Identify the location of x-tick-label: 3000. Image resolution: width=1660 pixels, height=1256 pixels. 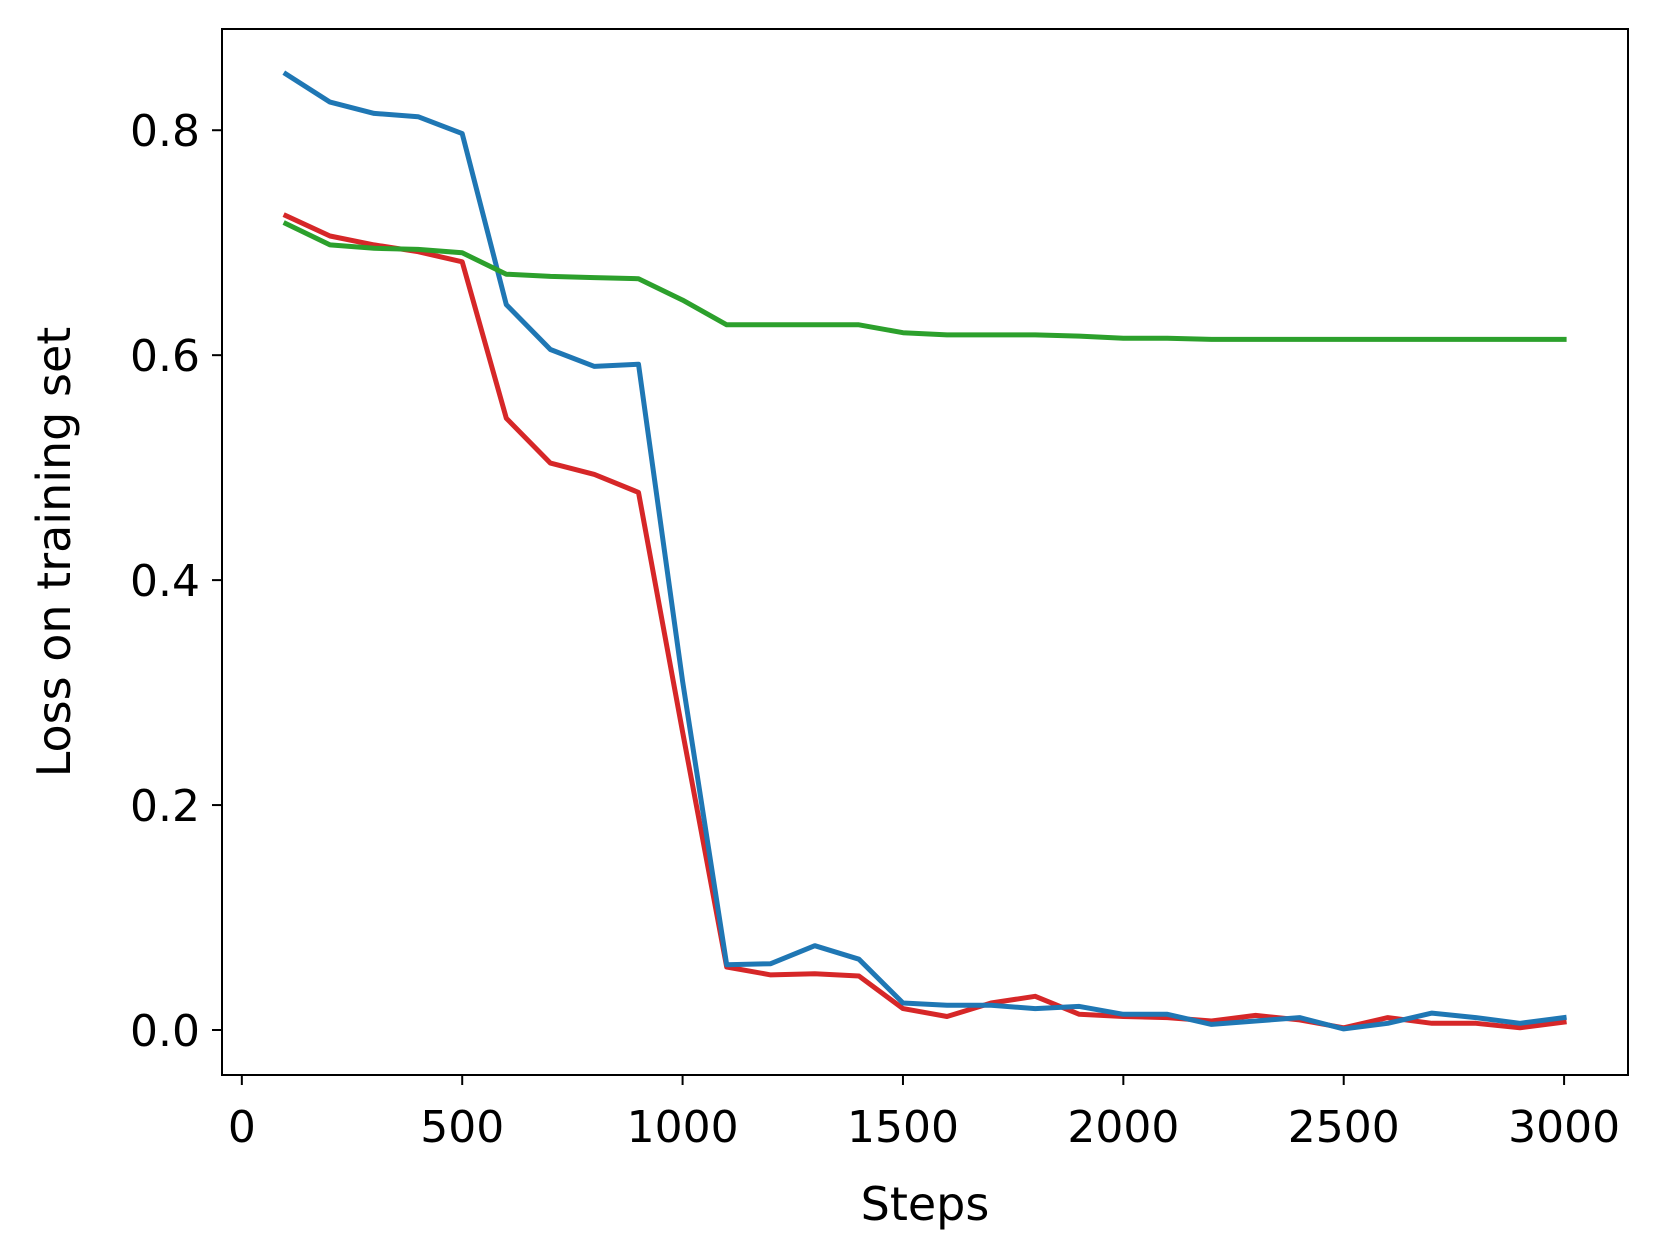
(1564, 1127).